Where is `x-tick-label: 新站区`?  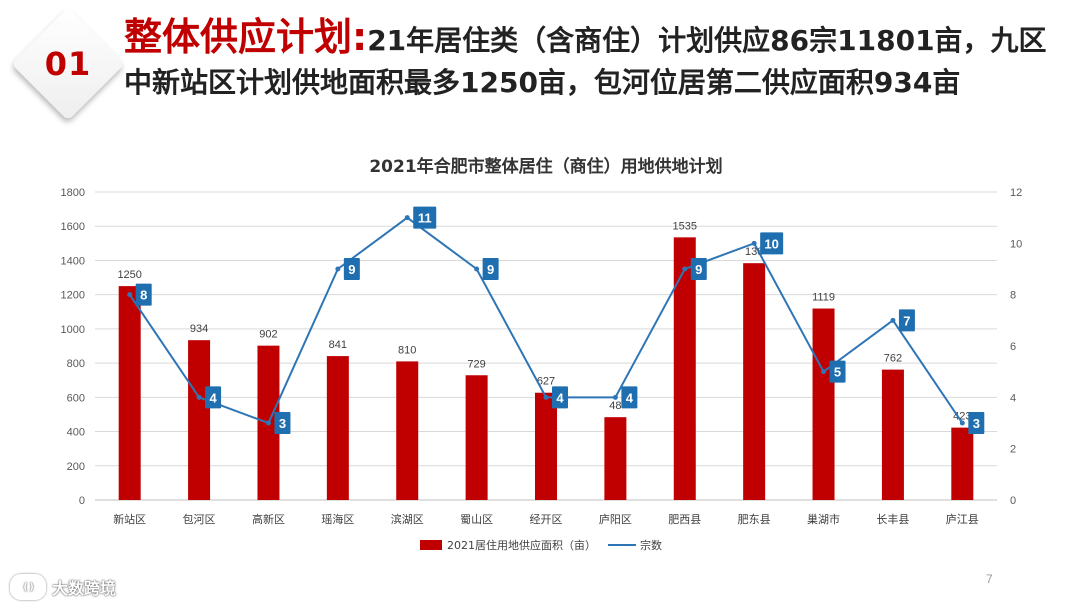
x-tick-label: 新站区 is located at coordinates (129, 519).